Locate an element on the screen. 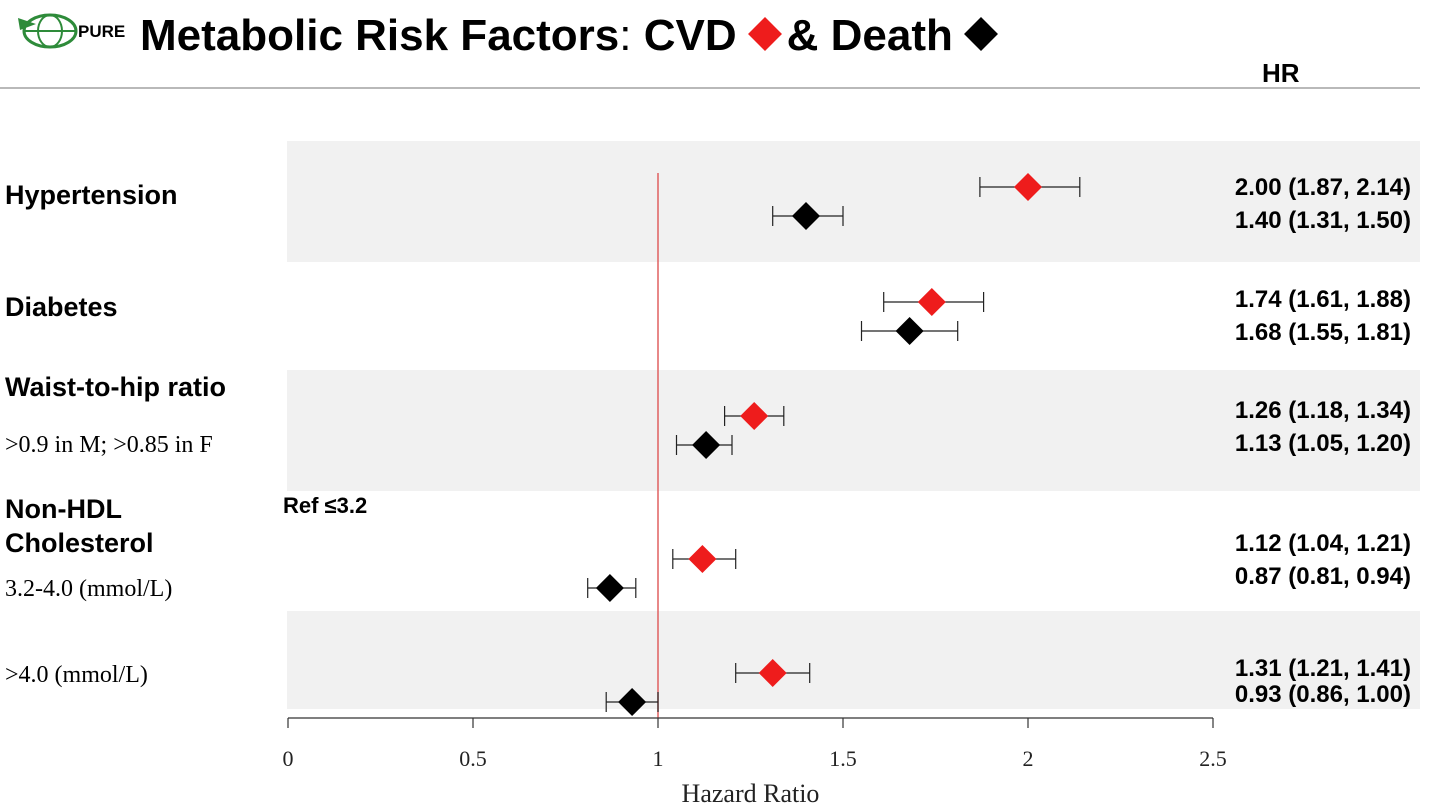 This screenshot has height=807, width=1435. row-label-cholesterol: Cholesterol is located at coordinates (79, 543).